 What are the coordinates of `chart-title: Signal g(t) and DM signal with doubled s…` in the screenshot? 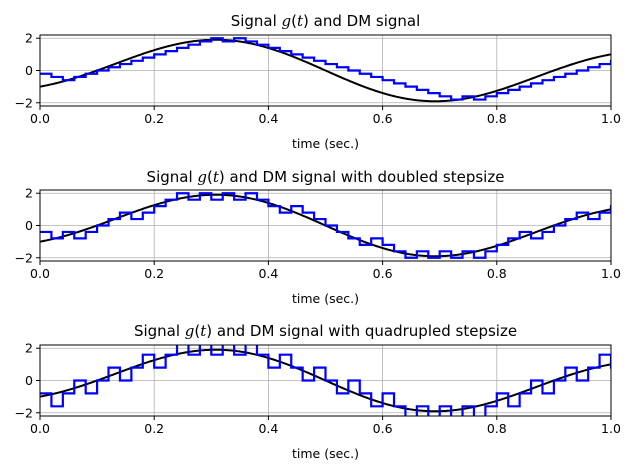 It's located at (326, 177).